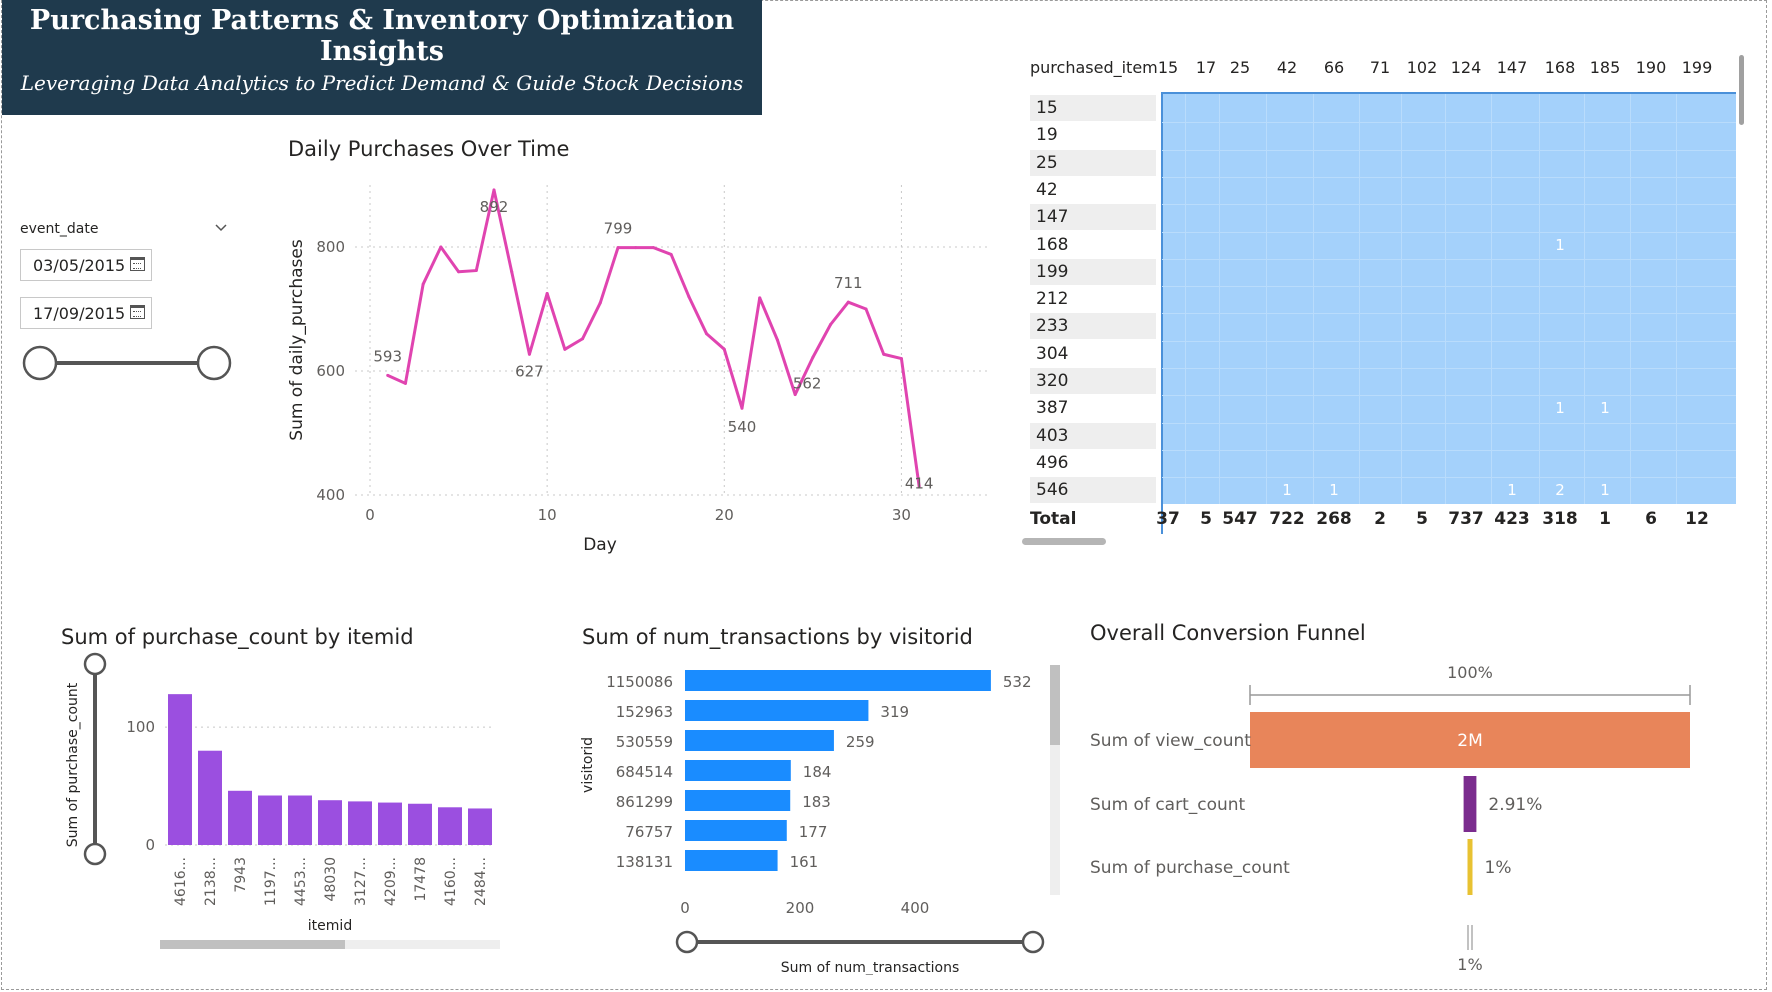  I want to click on matrix-column-header: 42, so click(1287, 67).